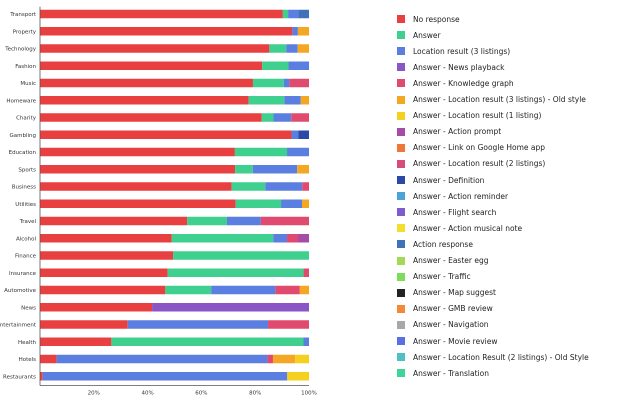 Image resolution: width=640 pixels, height=400 pixels. I want to click on legend-label: Answer - Definition, so click(449, 180).